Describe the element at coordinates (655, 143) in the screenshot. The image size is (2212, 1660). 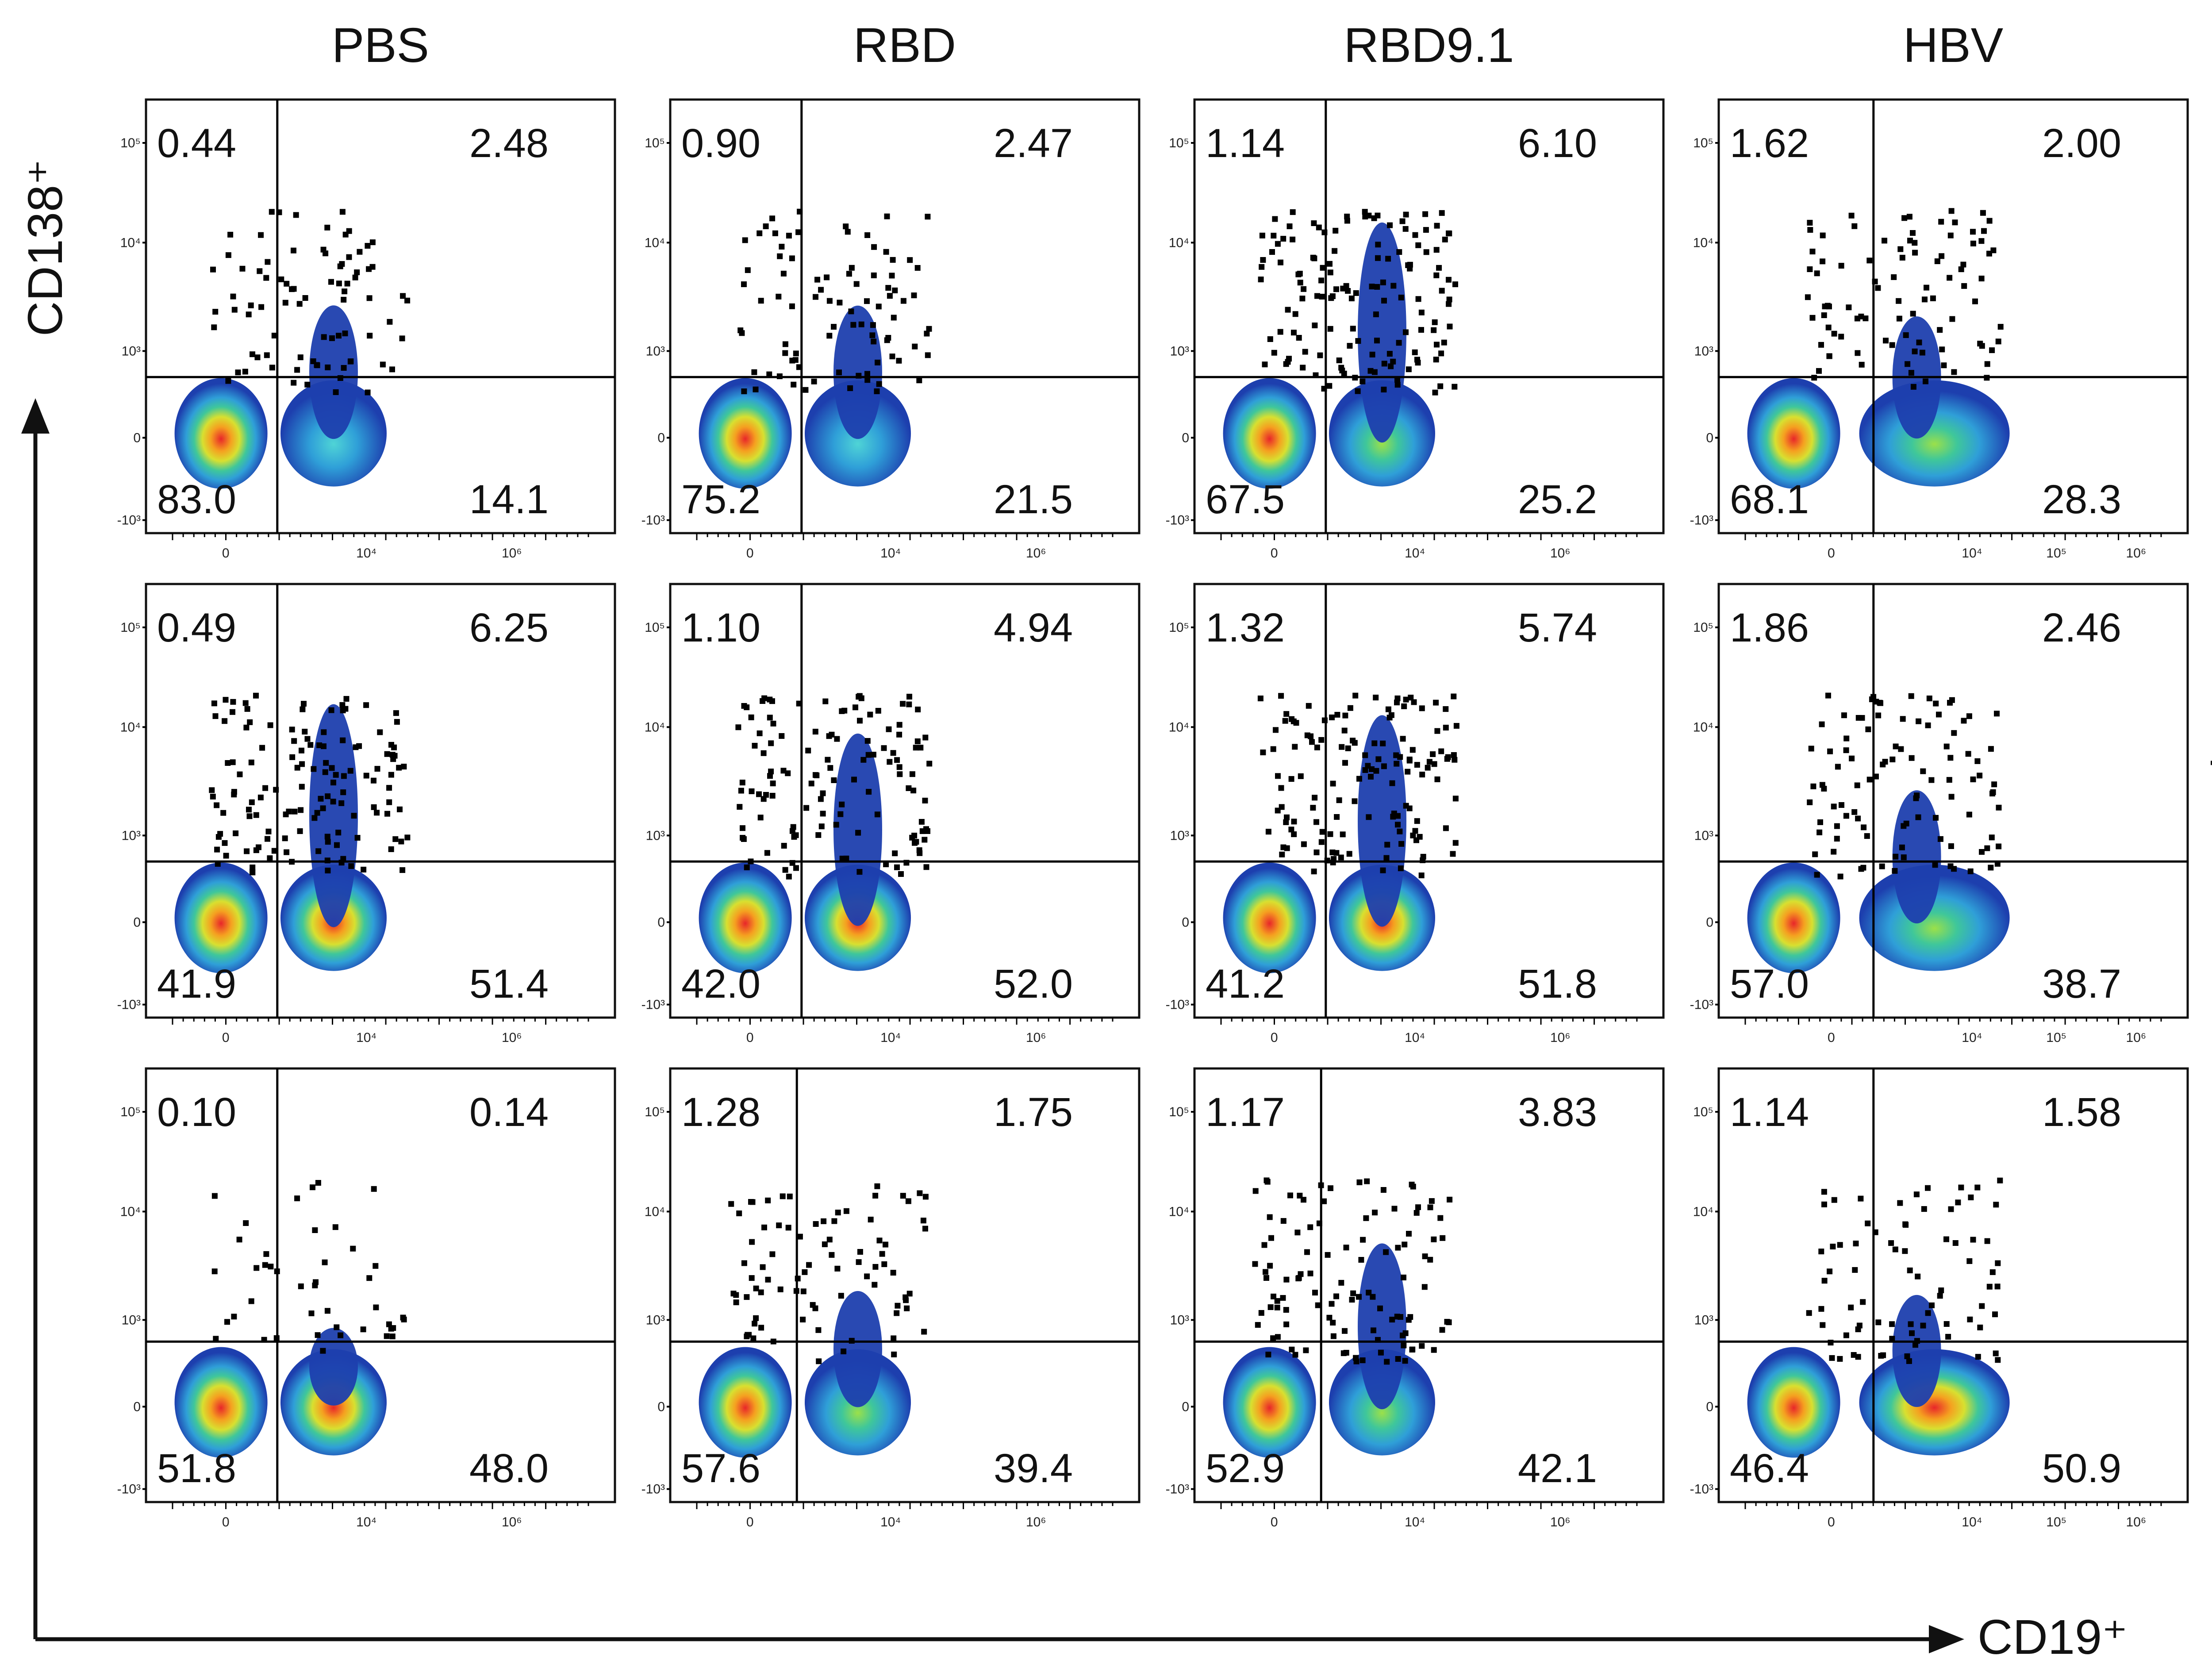
I see `y-tick-label: 10⁵` at that location.